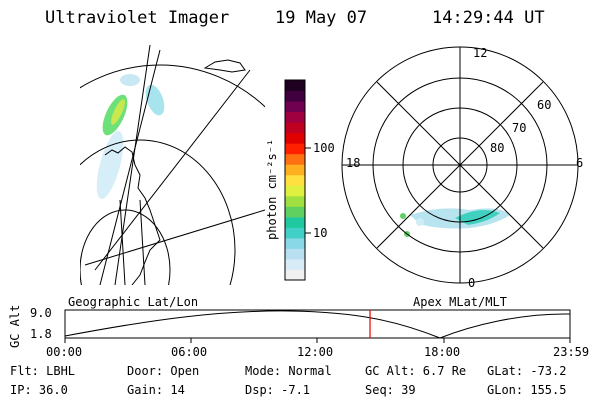  I want to click on glon-info: GLon: 155.5, so click(527, 390).